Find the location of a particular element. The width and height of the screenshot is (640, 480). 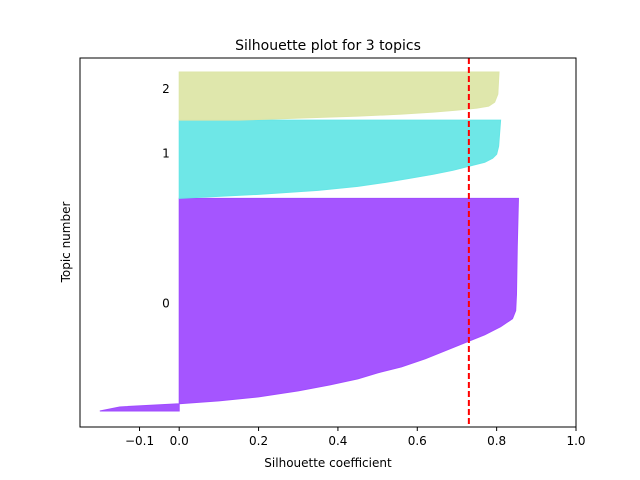

x-axis-label: Silhouette coefficient is located at coordinates (328, 463).